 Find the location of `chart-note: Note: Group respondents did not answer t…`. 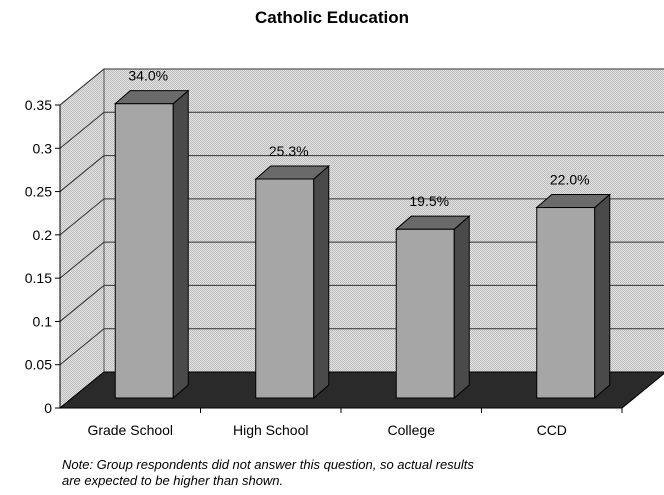

chart-note: Note: Group respondents did not answer t… is located at coordinates (357, 473).